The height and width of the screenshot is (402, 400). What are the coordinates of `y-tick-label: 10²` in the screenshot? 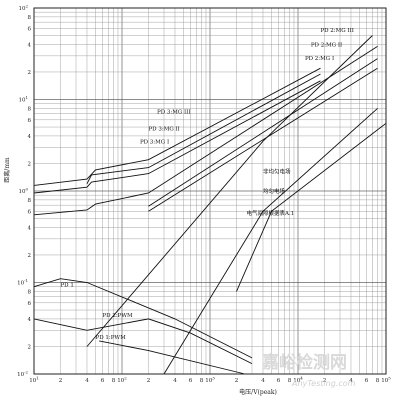 It's located at (23, 8).